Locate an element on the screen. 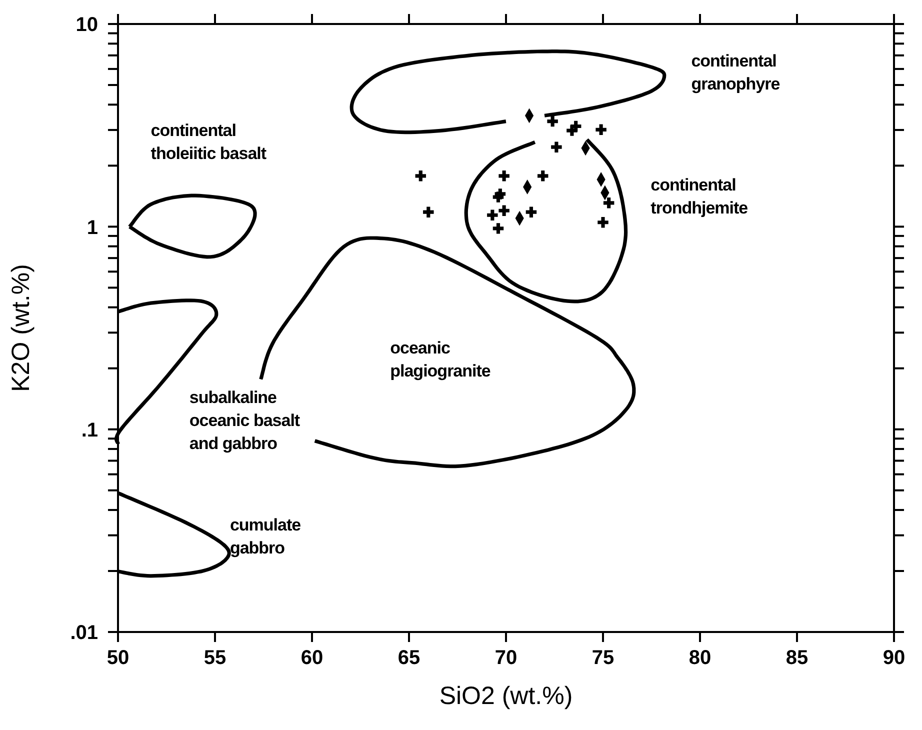 The height and width of the screenshot is (730, 922). y-tick-label: .01 is located at coordinates (84, 633).